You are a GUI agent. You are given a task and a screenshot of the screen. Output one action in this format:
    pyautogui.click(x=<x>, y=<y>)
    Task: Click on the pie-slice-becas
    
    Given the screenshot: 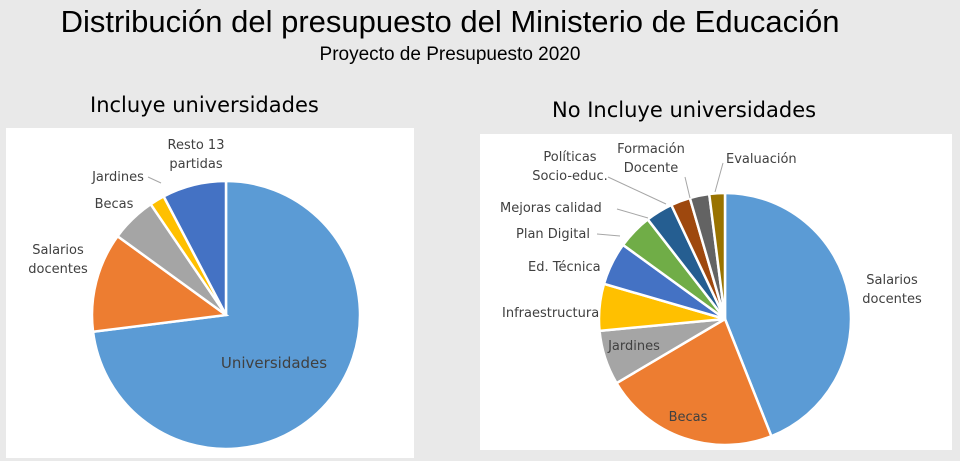 What is the action you would take?
    pyautogui.click(x=694, y=382)
    